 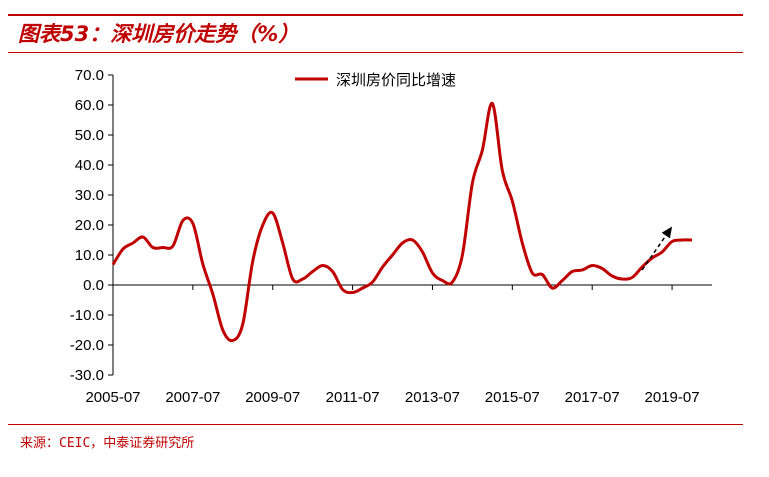 I want to click on x-tick-label: 2015-07, so click(x=512, y=397).